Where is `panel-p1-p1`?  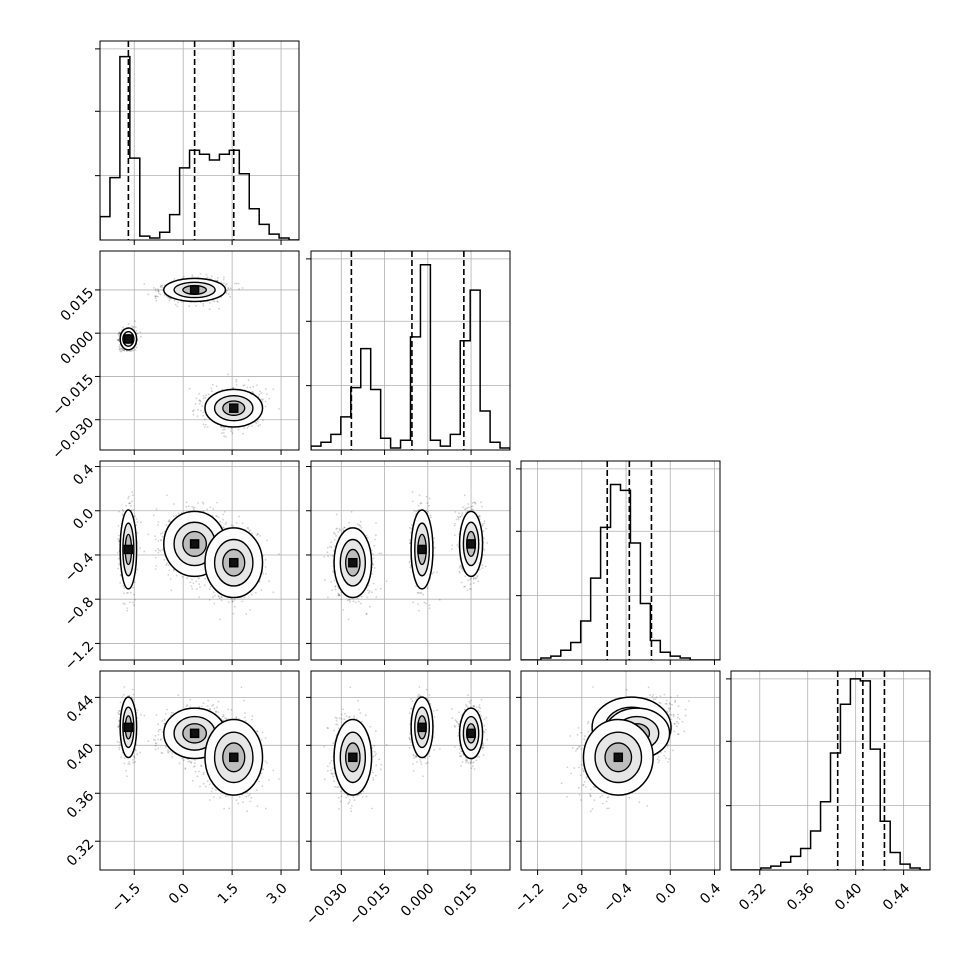
panel-p1-p1 is located at coordinates (408, 352).